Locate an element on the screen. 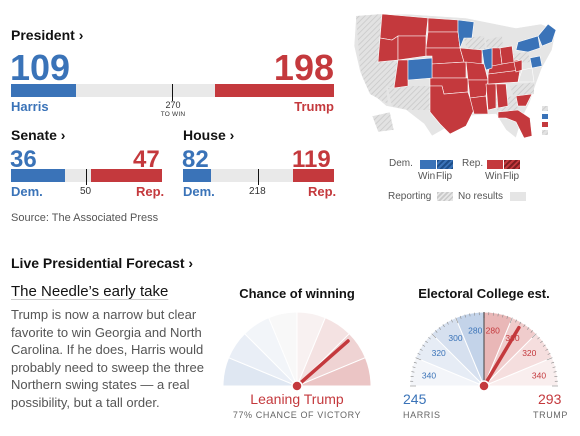 Image resolution: width=580 pixels, height=436 pixels. state-va-no-results is located at coordinates (526, 75).